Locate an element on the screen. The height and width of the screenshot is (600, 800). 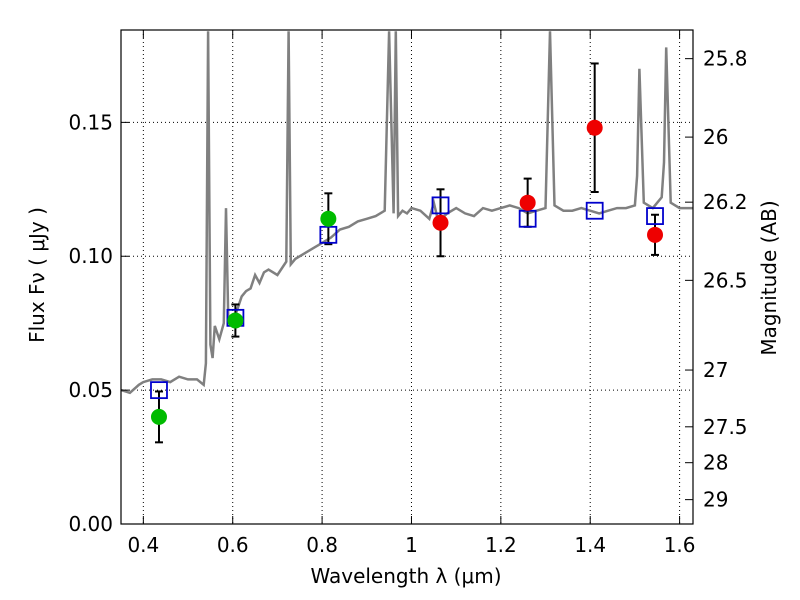
y2-axis-title: Magnitude (AB) is located at coordinates (769, 277).